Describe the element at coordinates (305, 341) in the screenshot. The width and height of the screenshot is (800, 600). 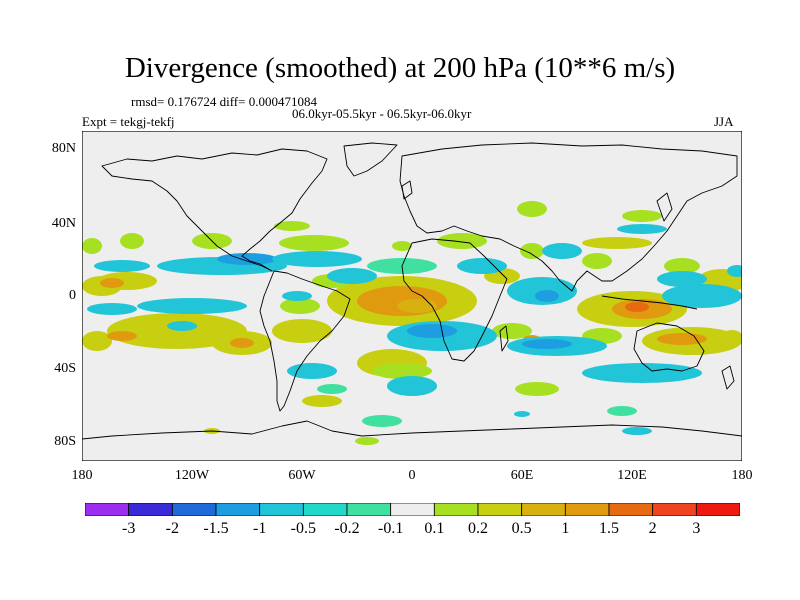
I see `south-america-coast` at that location.